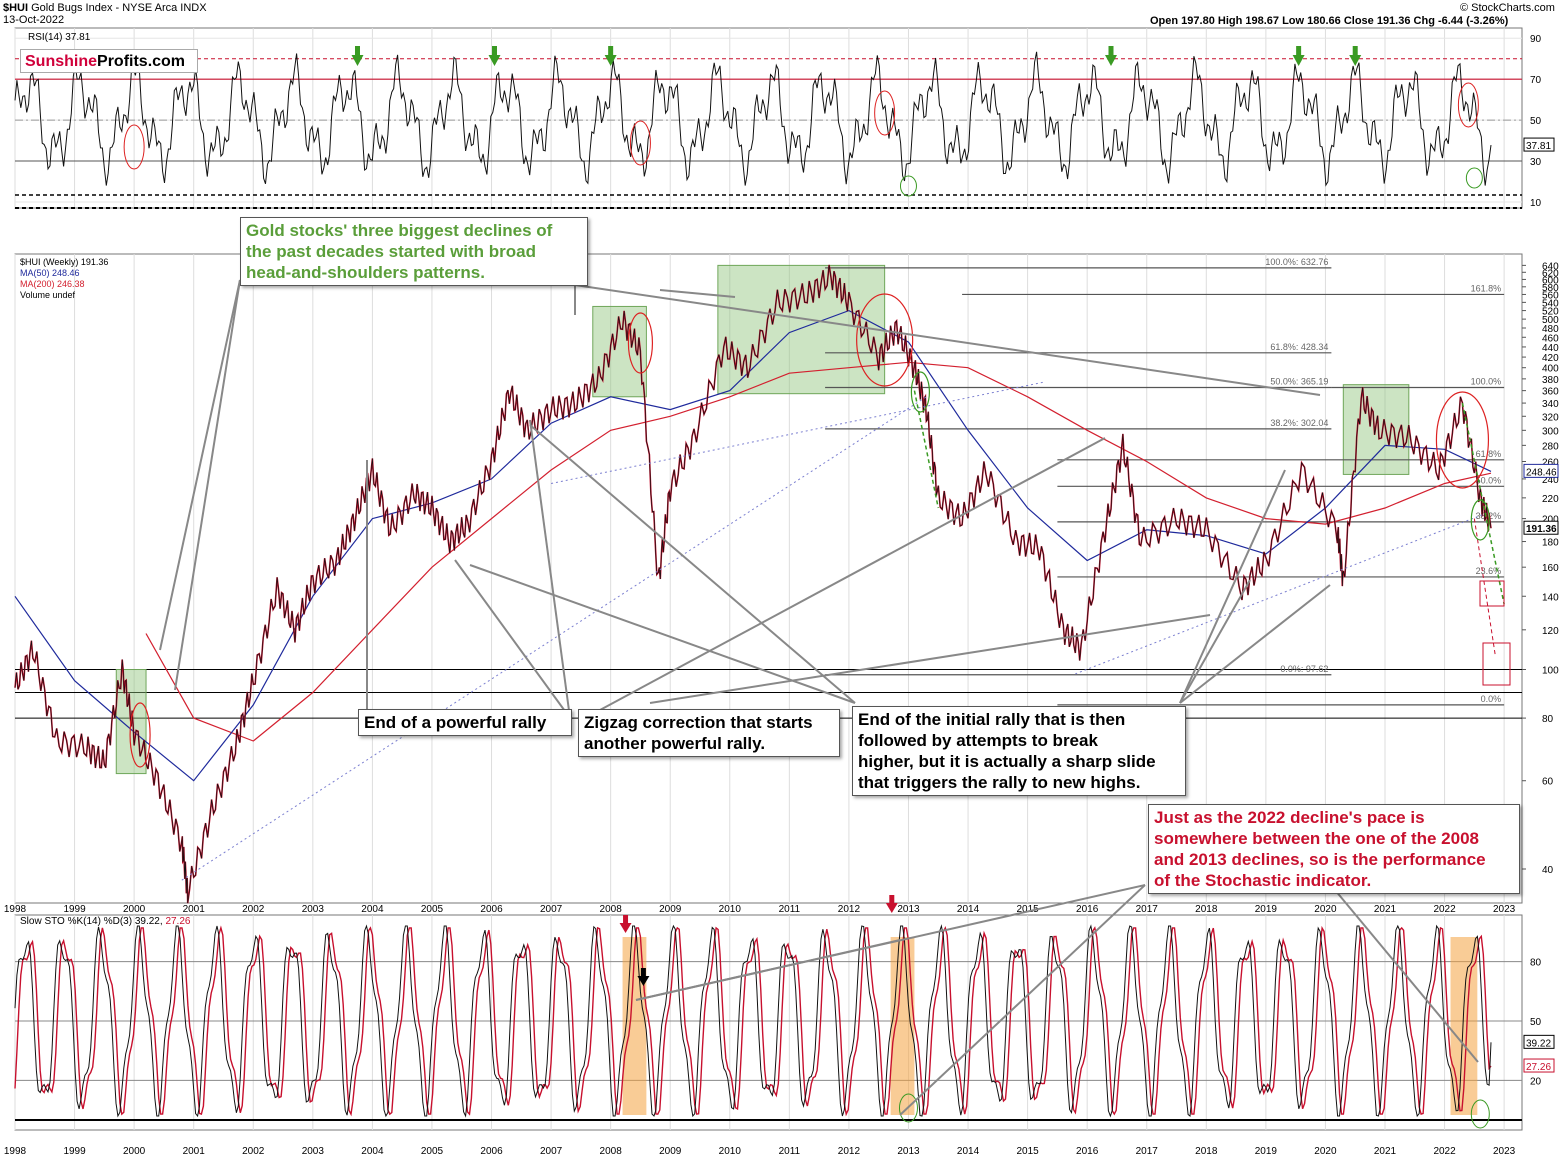  What do you see at coordinates (1550, 312) in the screenshot?
I see `price-tick-label: 520` at bounding box center [1550, 312].